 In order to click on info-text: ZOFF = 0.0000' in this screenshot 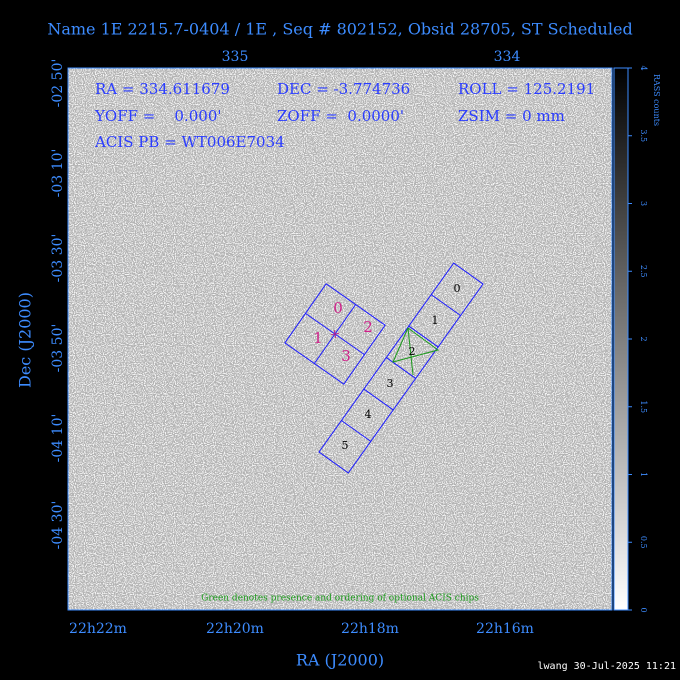, I will do `click(340, 116)`.